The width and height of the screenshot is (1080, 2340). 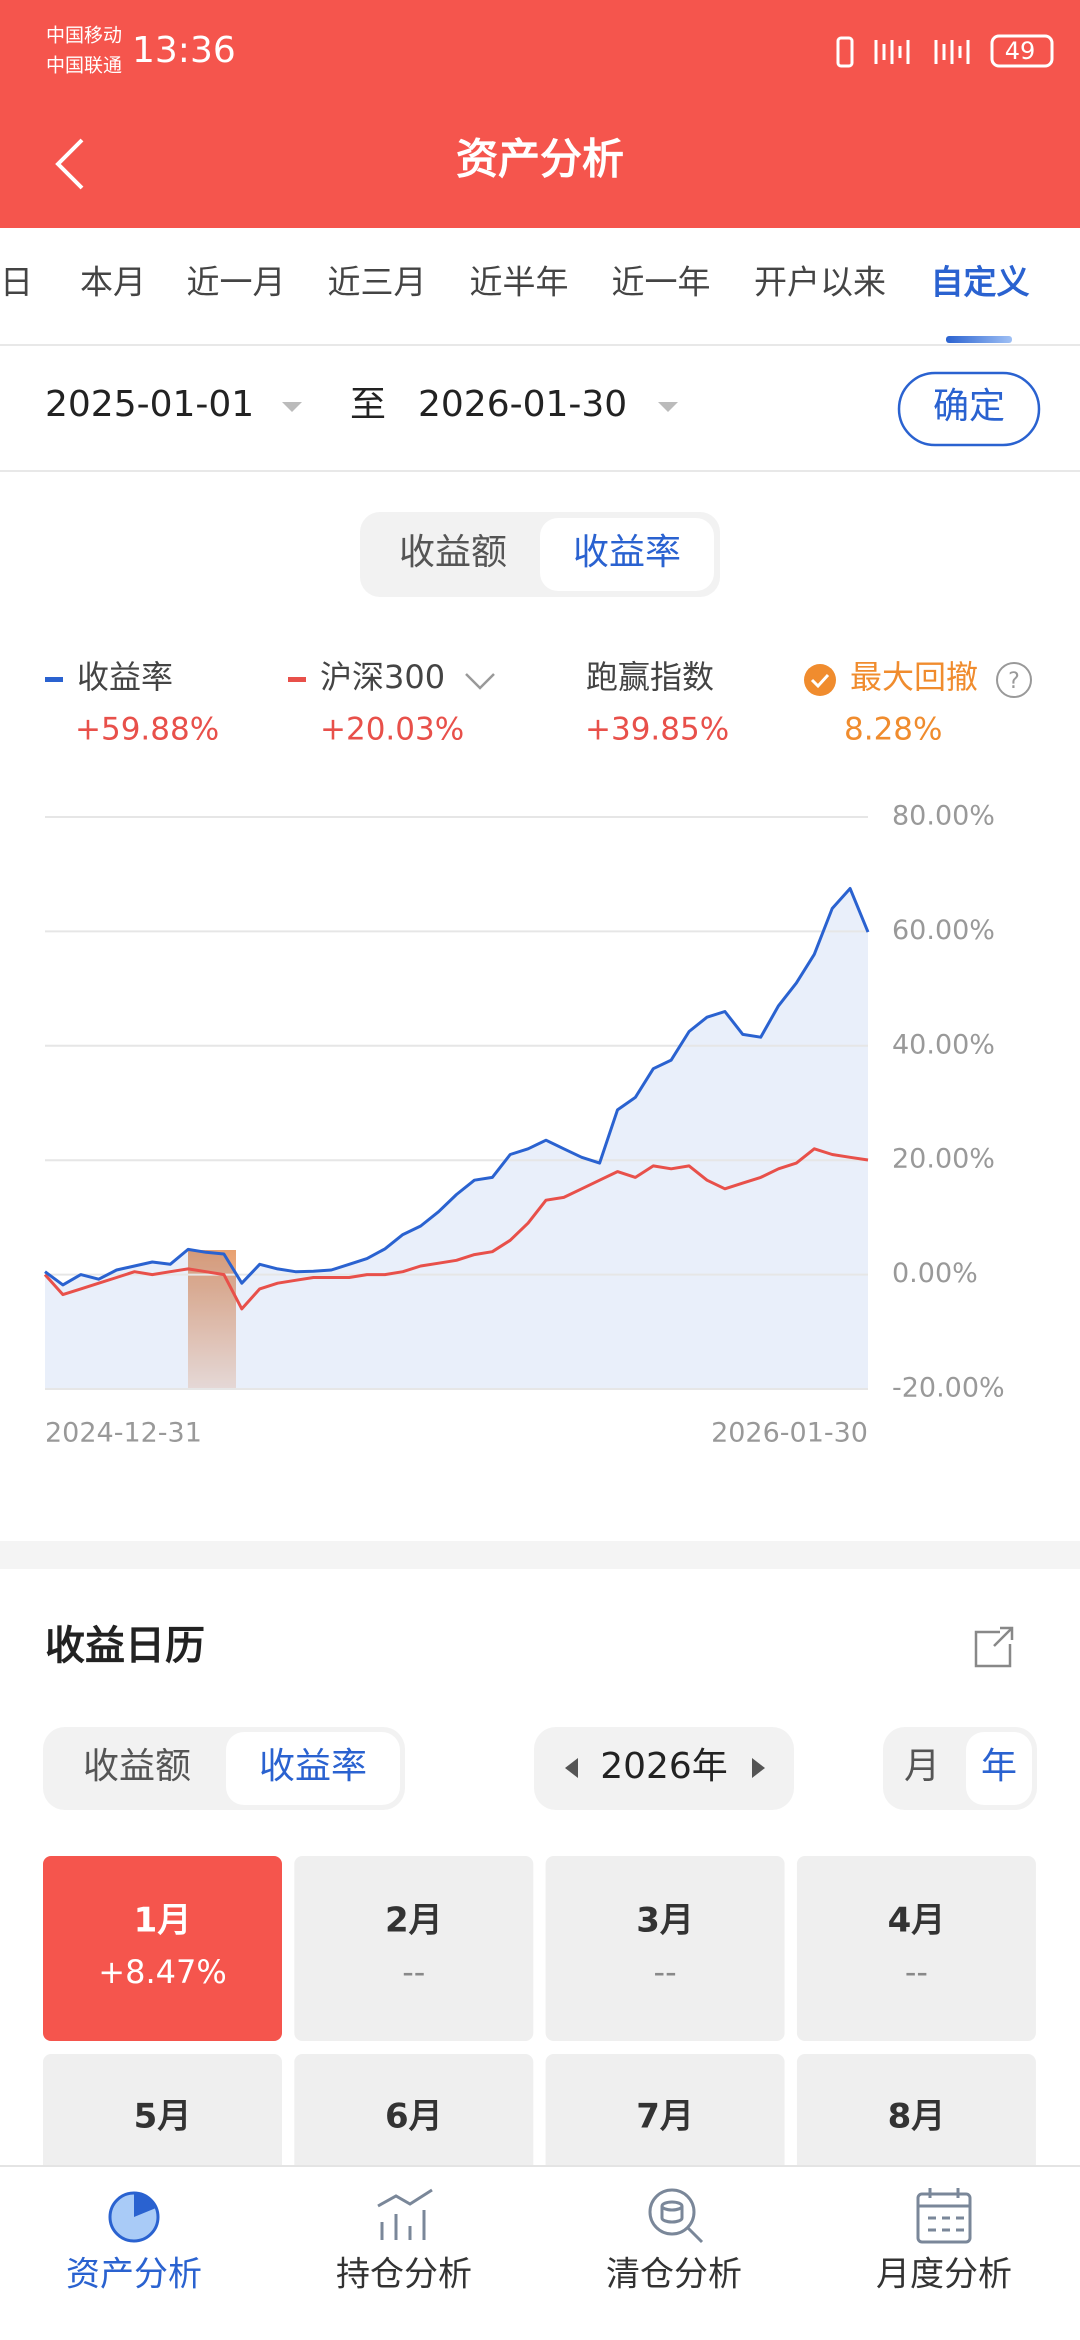 What do you see at coordinates (147, 730) in the screenshot?
I see `legend-value: +59.88%` at bounding box center [147, 730].